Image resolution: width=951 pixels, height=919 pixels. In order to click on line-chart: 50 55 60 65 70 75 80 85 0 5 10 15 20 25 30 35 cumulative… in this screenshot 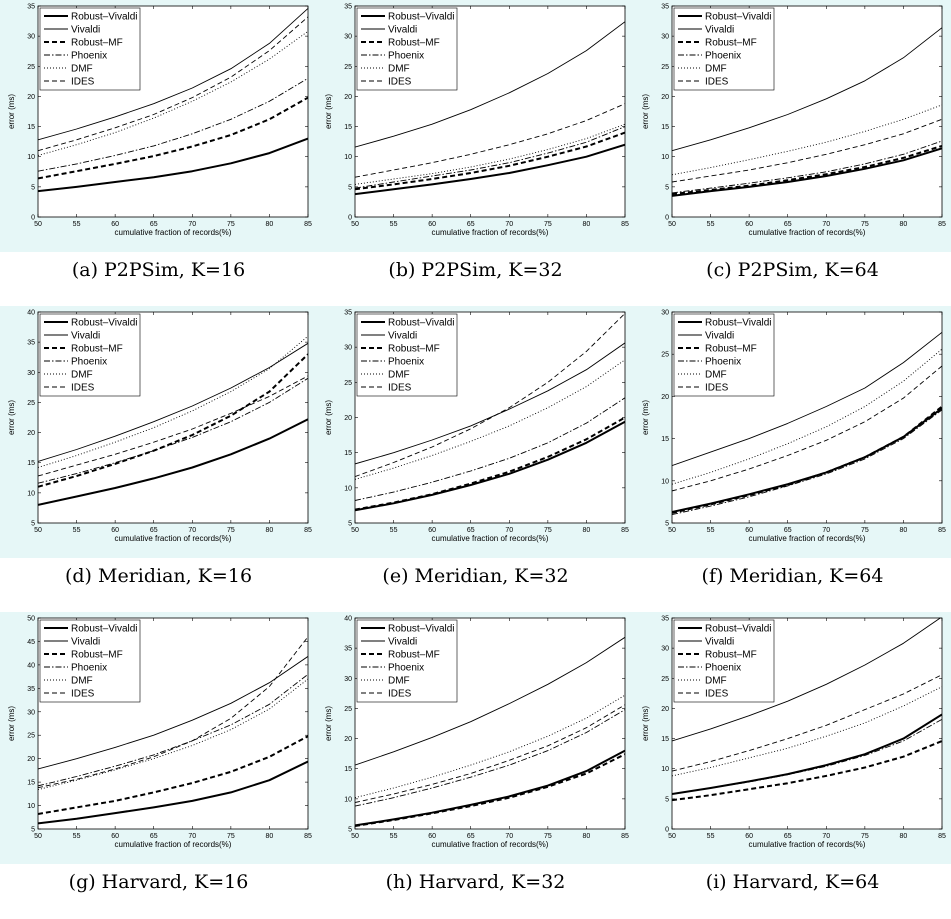, I will do `click(792, 738)`.